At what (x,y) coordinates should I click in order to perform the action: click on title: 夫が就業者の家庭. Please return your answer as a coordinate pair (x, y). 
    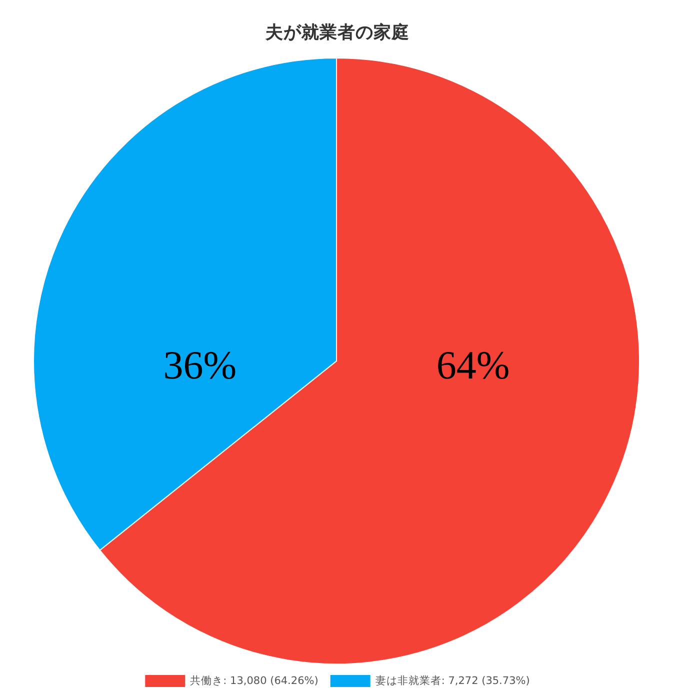
    Looking at the image, I should click on (338, 33).